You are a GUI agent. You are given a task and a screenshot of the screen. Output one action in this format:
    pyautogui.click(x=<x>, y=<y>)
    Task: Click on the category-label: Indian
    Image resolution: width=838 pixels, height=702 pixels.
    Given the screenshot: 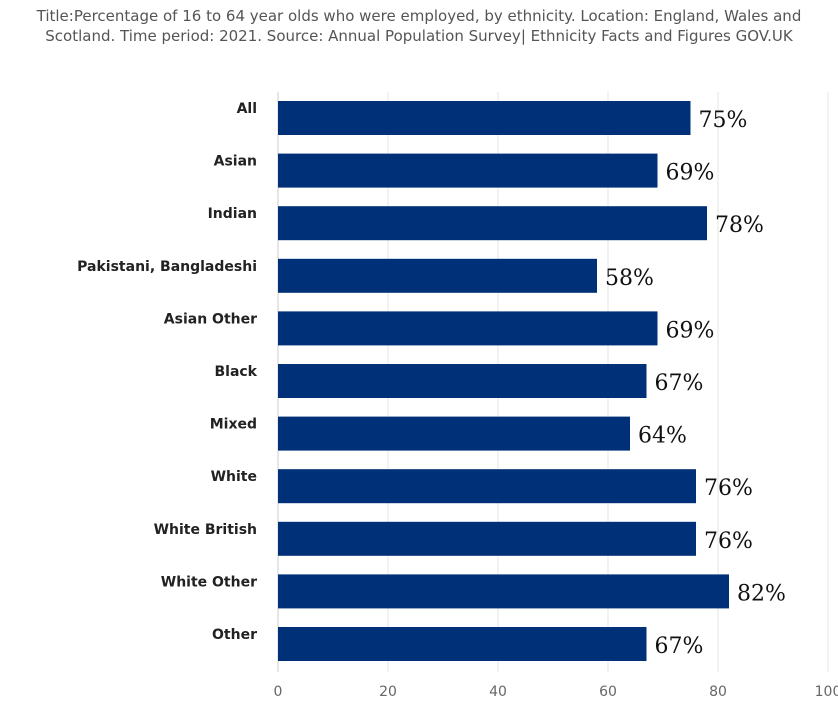 What is the action you would take?
    pyautogui.click(x=232, y=214)
    